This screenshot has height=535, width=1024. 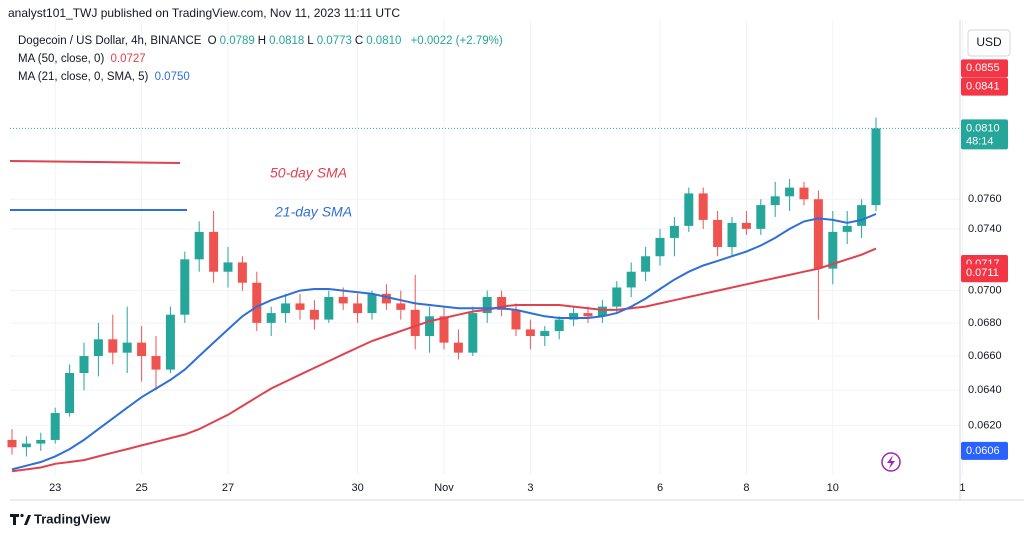 I want to click on legend-value: 0.0727, so click(x=128, y=59).